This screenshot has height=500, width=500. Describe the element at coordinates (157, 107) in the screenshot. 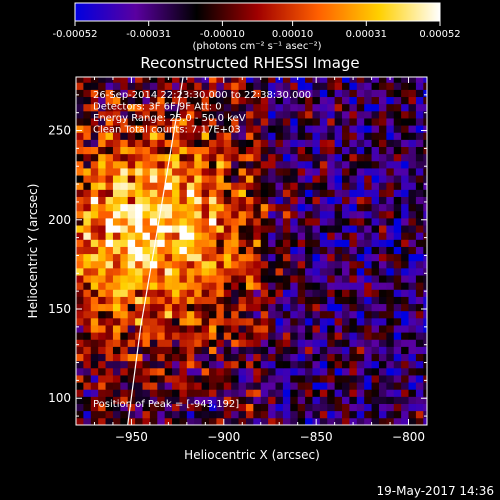

I see `annotation-line: Detectors: 3F 6F 9F Att: 0` at that location.